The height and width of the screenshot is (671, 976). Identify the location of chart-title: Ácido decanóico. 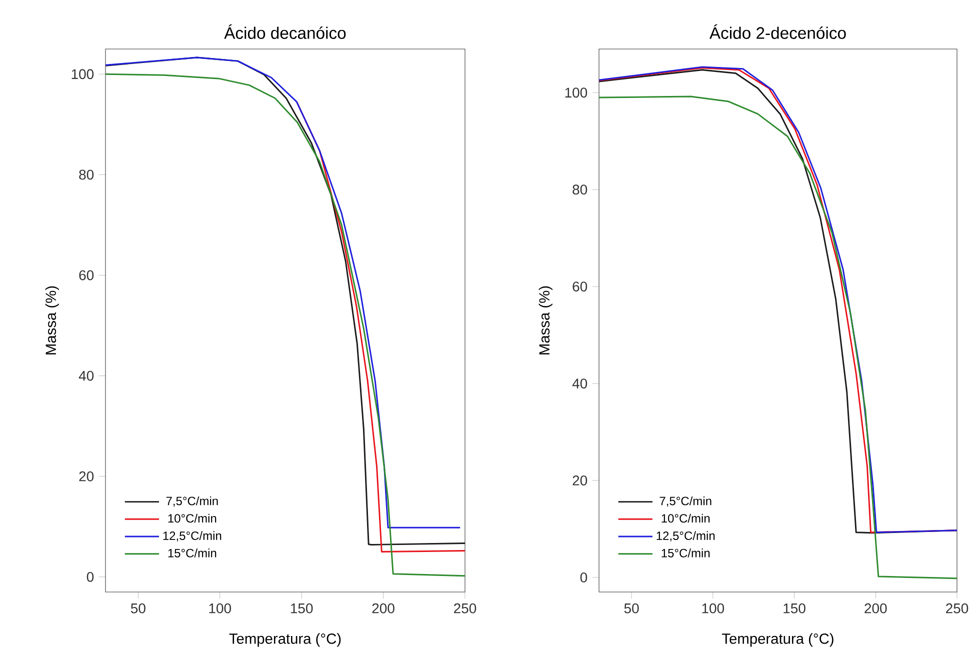
(285, 31).